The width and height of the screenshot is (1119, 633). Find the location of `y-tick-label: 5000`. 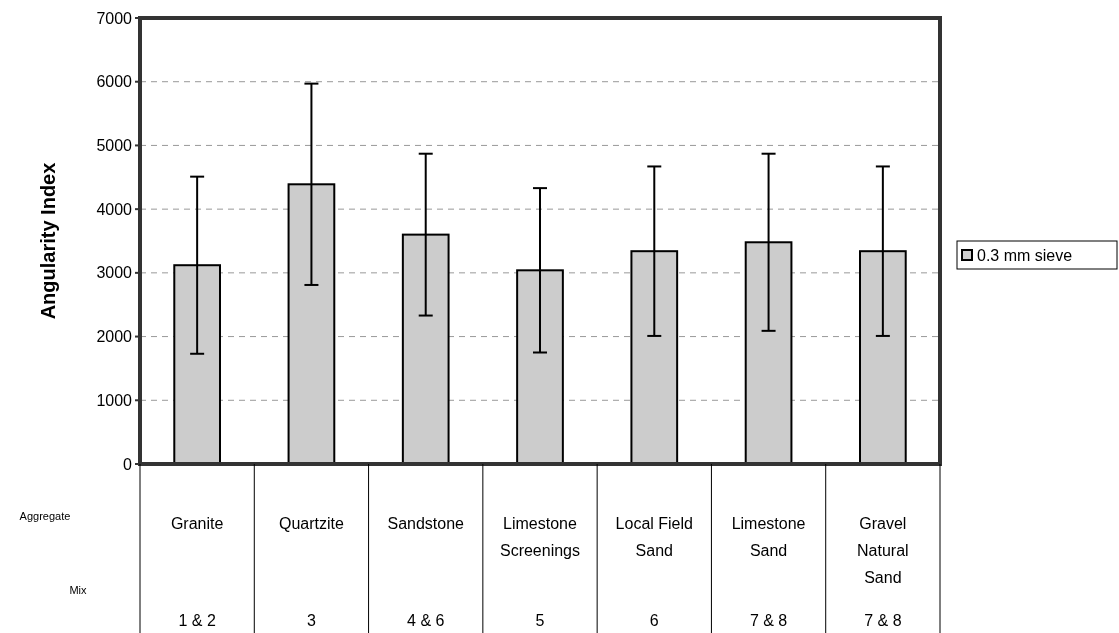

y-tick-label: 5000 is located at coordinates (114, 146).